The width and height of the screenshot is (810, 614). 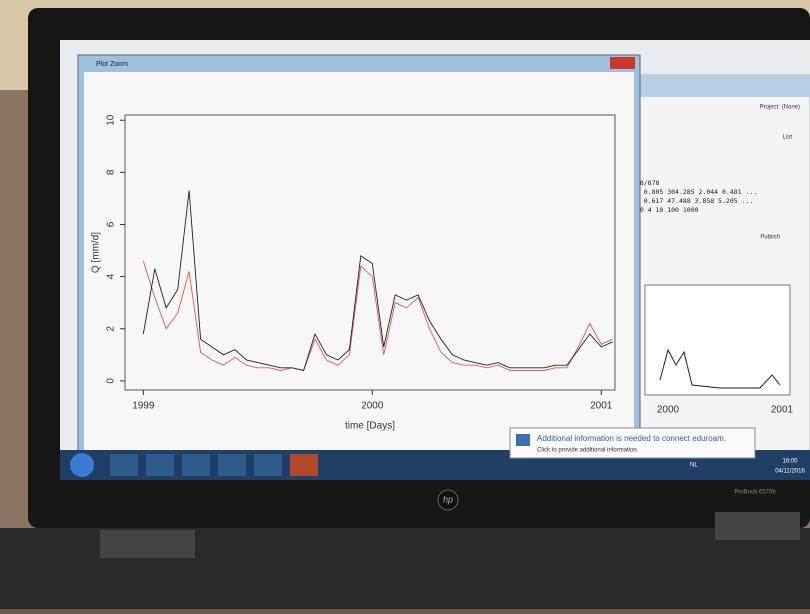 I want to click on series-line, so click(x=377, y=316).